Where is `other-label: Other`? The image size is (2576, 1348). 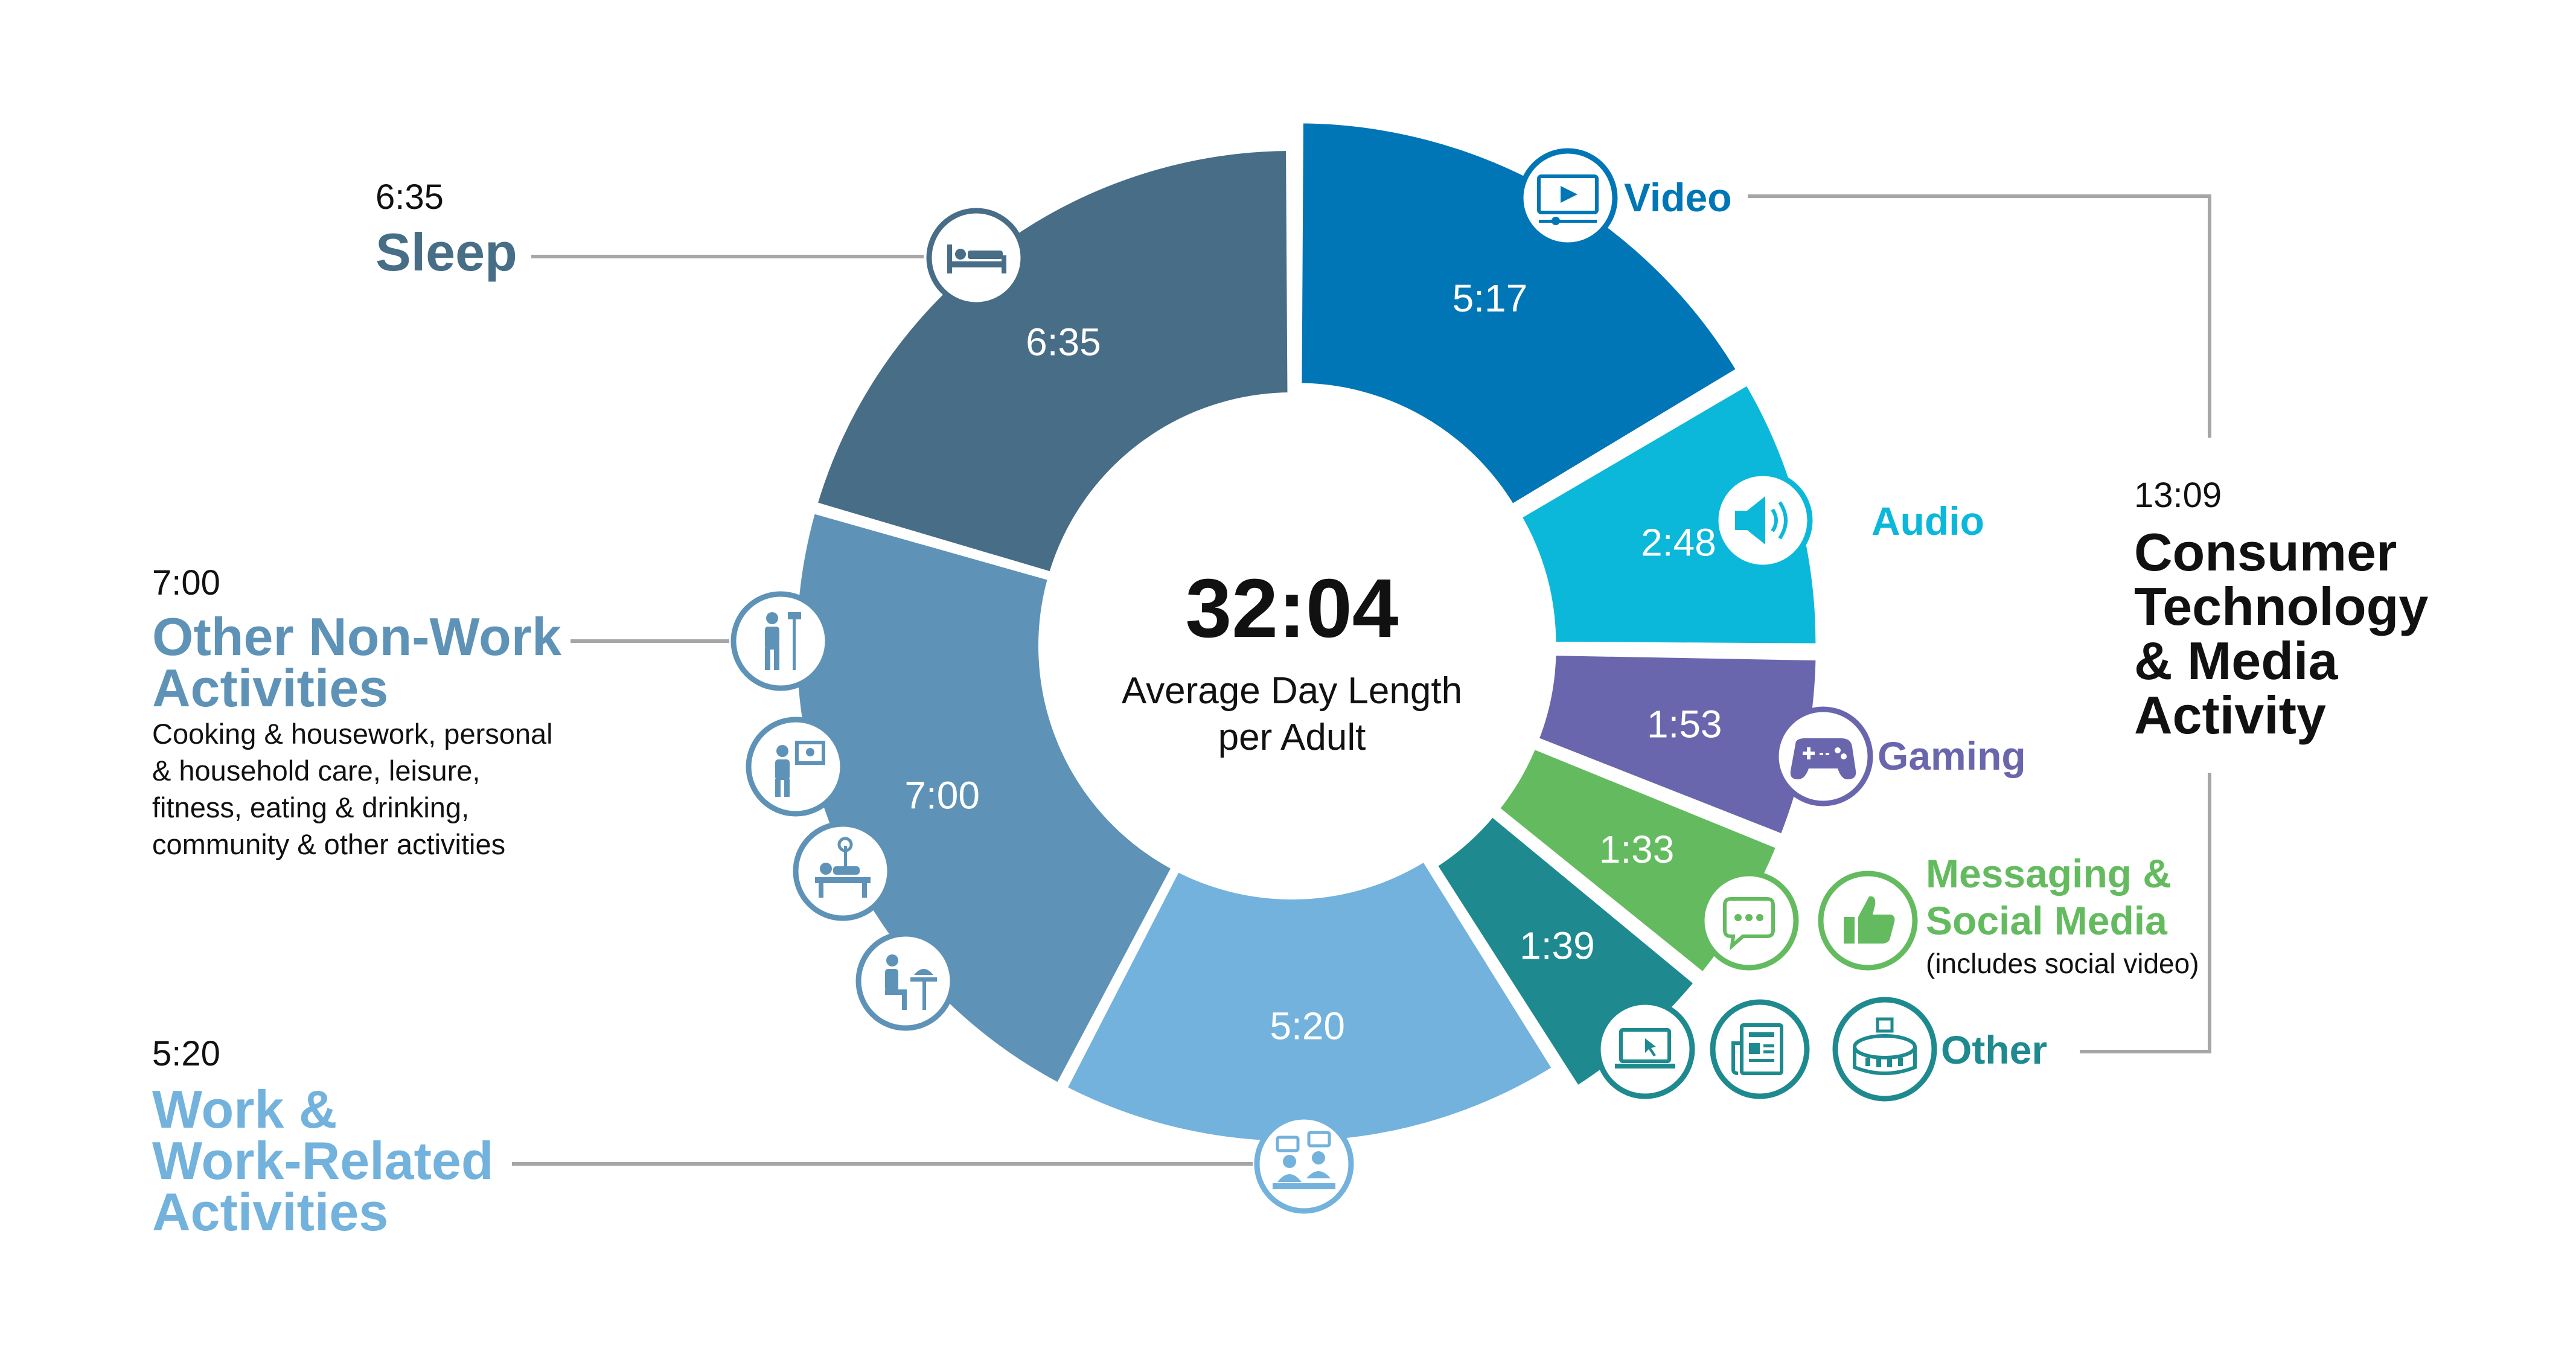
other-label: Other is located at coordinates (1994, 1049).